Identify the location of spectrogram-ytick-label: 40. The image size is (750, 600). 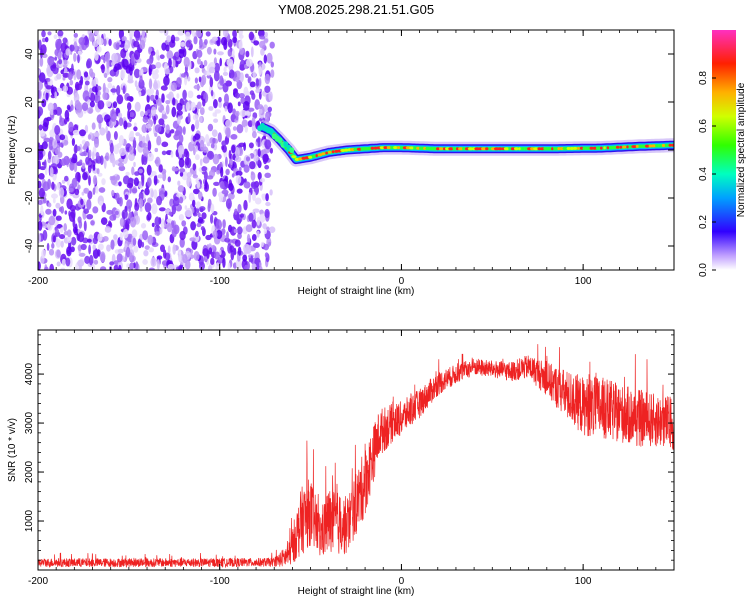
(29, 54).